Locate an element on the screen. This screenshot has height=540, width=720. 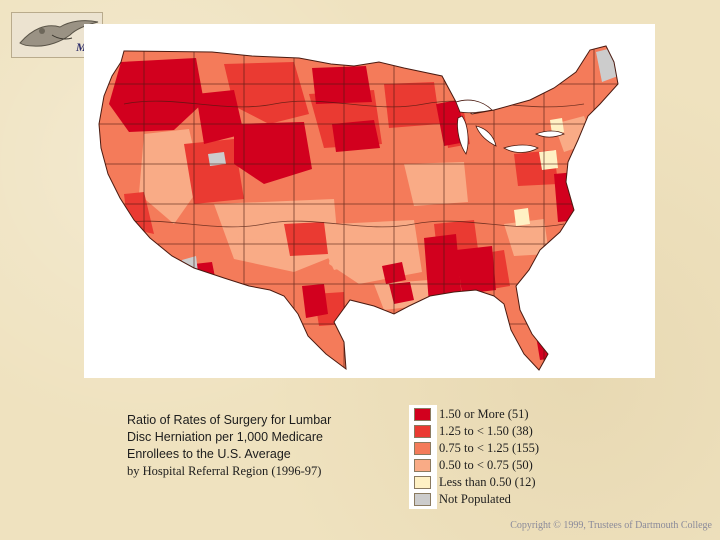
legend-label-average: 0.75 to < 1.25 (155) is located at coordinates (489, 448).